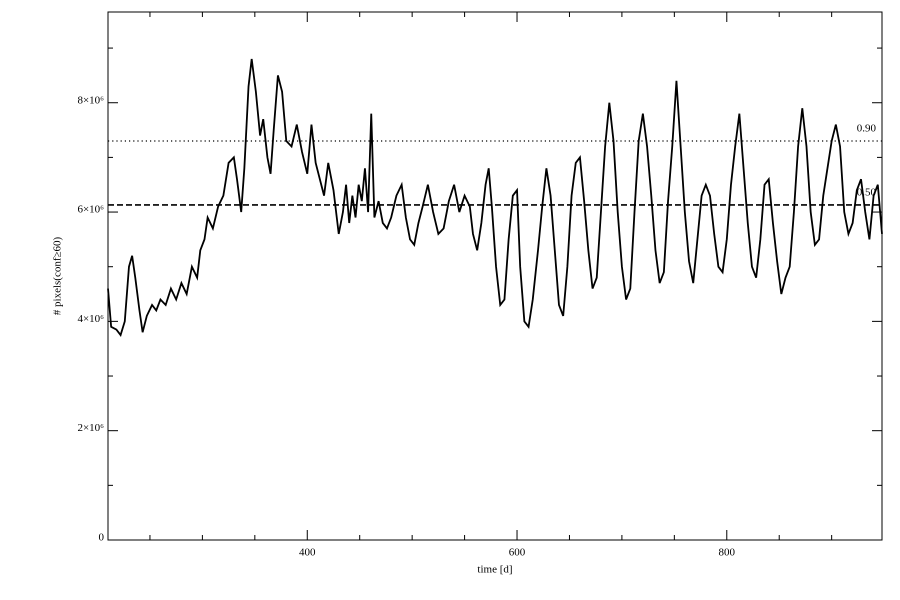  I want to click on y-tick-label: 0, so click(102, 538).